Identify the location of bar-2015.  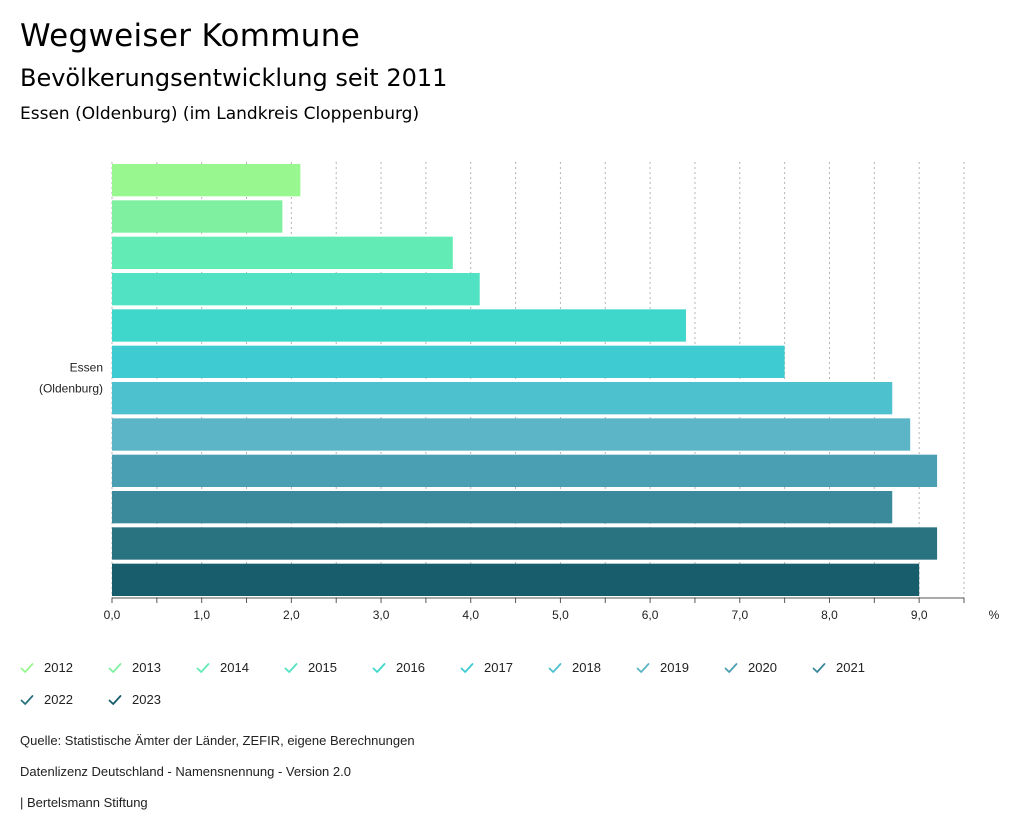
(296, 289).